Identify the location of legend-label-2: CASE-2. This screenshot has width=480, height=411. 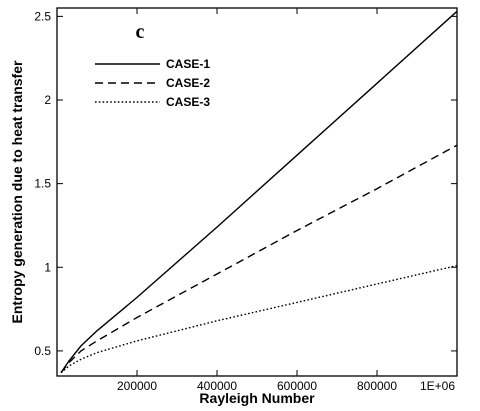
(188, 83).